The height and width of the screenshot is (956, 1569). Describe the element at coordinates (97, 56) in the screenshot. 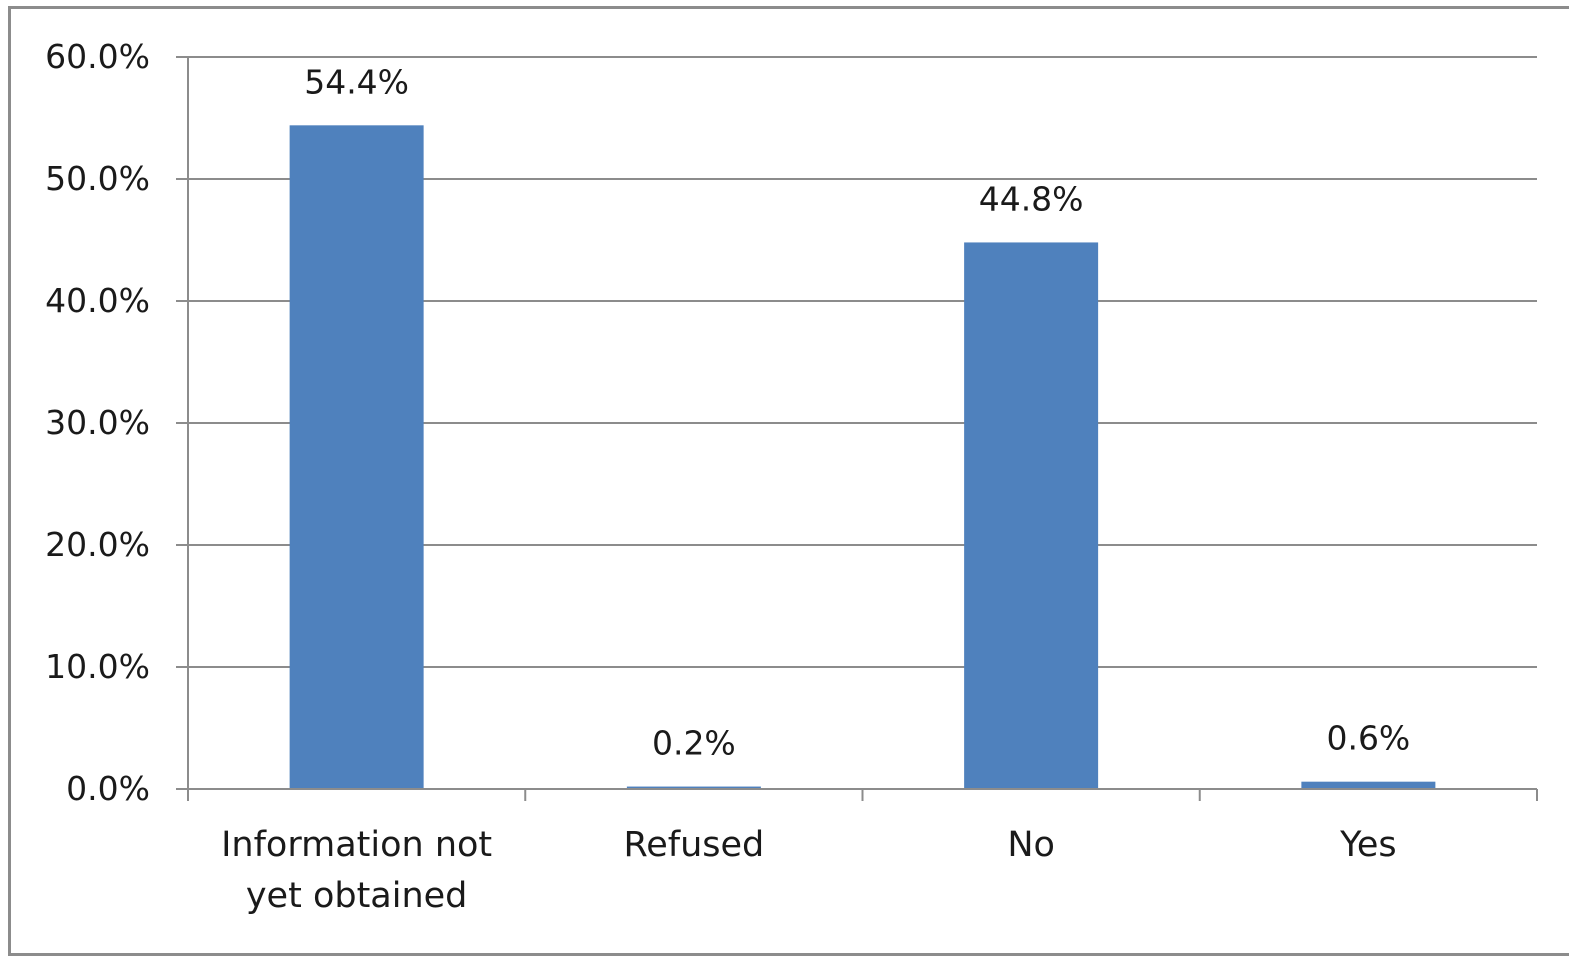

I see `y-tick-label: 60.0%` at that location.